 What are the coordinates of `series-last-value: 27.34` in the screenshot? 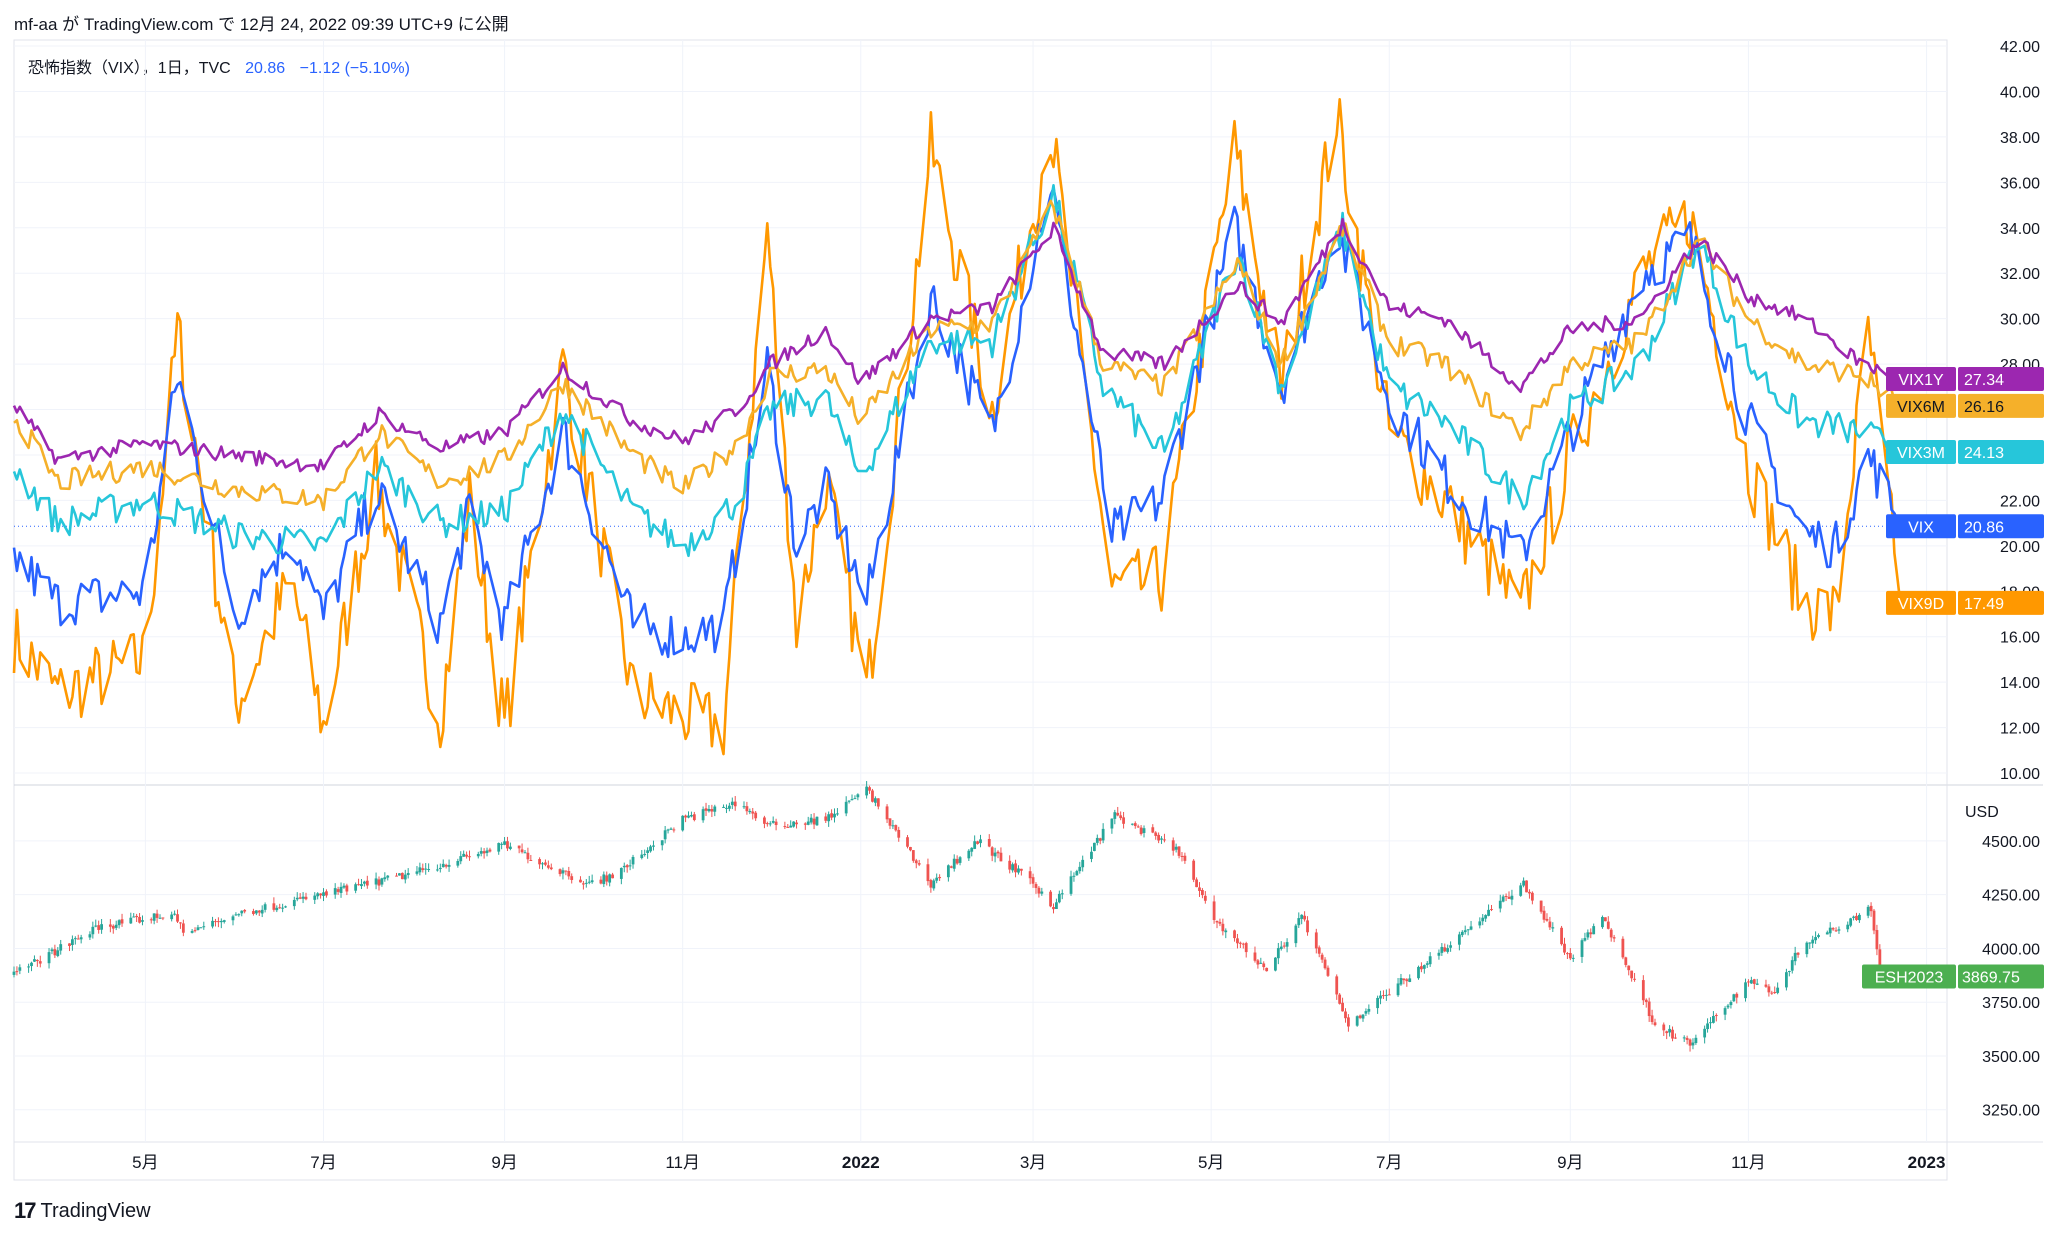 It's located at (1984, 380).